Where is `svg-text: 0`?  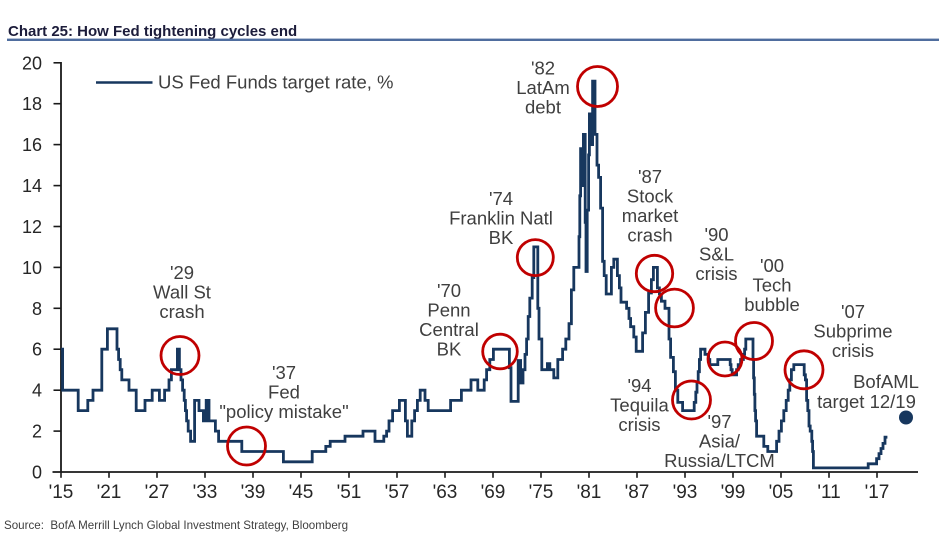
svg-text: 0 is located at coordinates (37, 473).